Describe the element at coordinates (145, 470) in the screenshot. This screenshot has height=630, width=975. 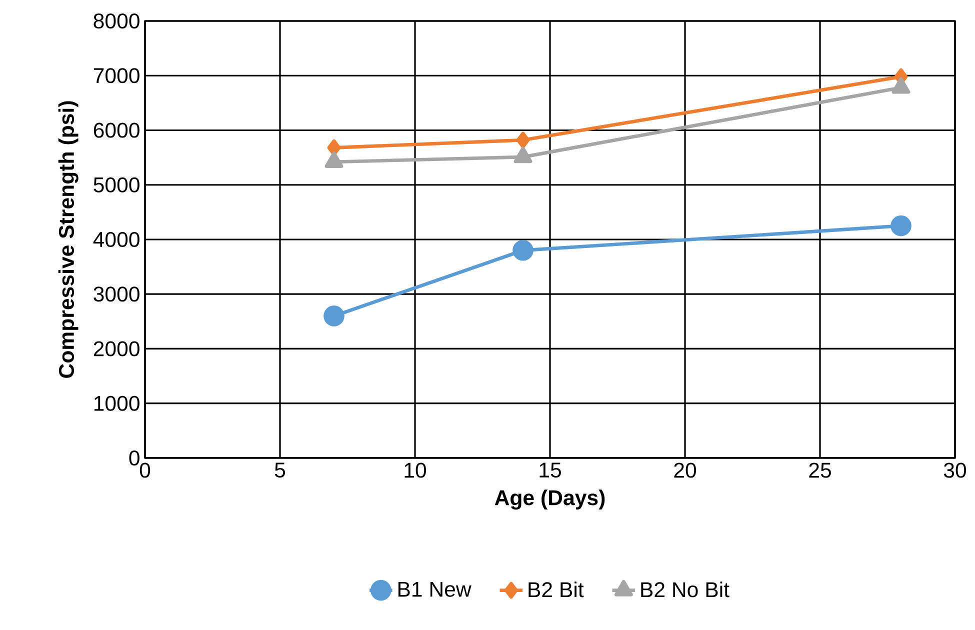
I see `x-tick-label: 0` at that location.